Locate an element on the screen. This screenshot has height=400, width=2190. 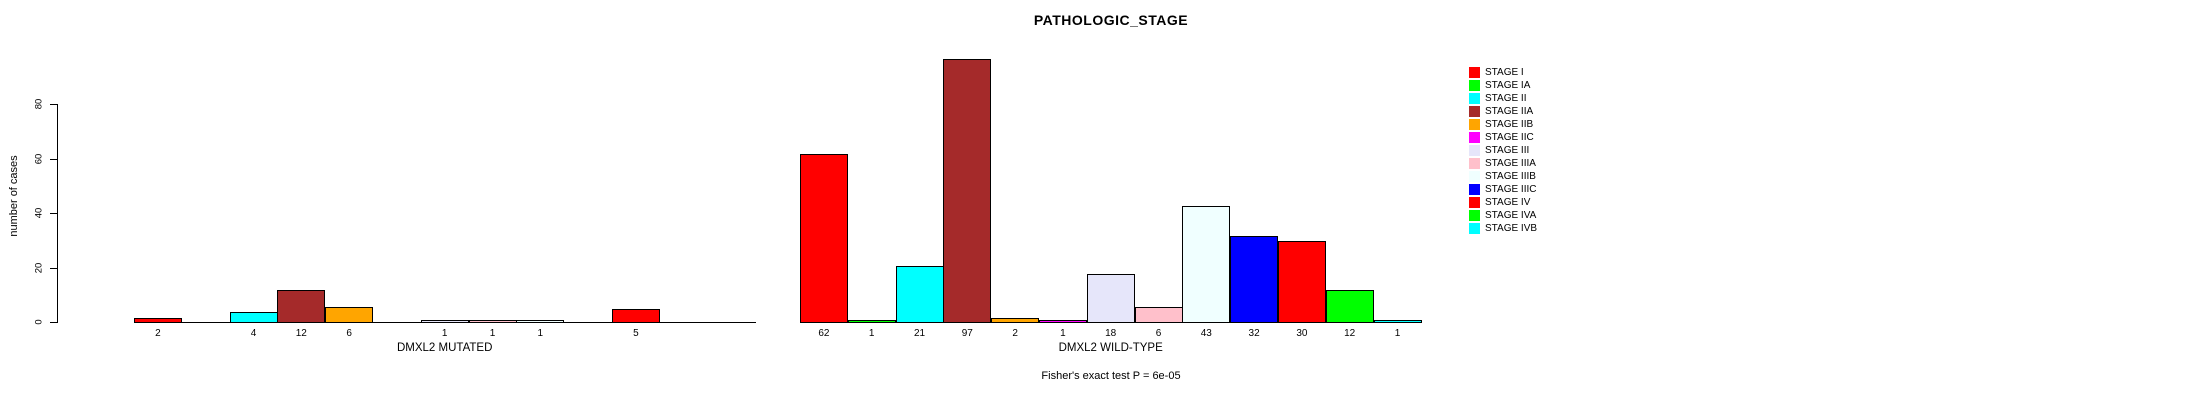
y-tick-label: 80 is located at coordinates (39, 104).